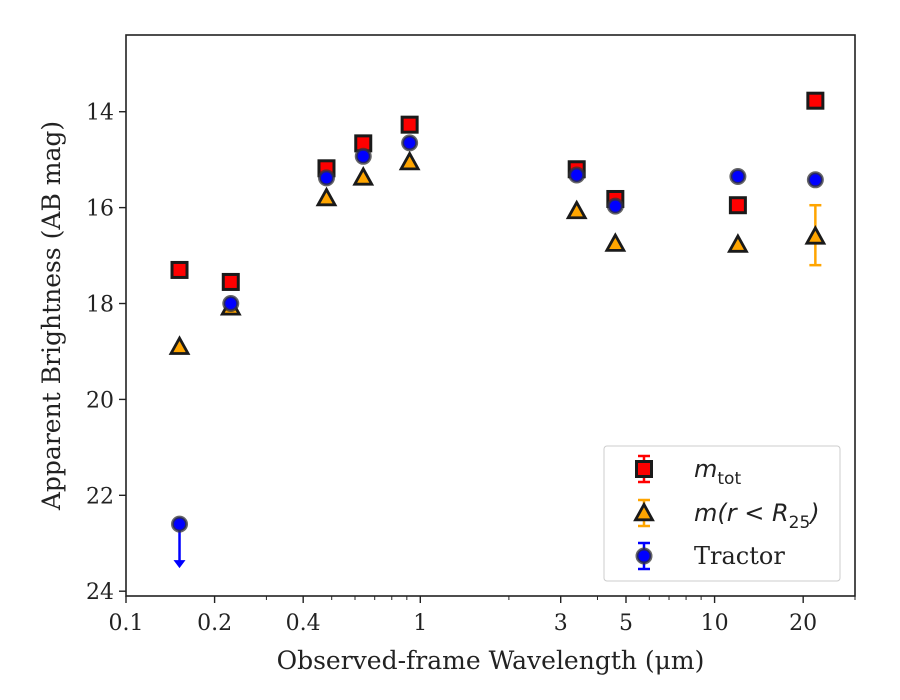 This screenshot has width=900, height=700. I want to click on x-tick-label: 0.1, so click(126, 623).